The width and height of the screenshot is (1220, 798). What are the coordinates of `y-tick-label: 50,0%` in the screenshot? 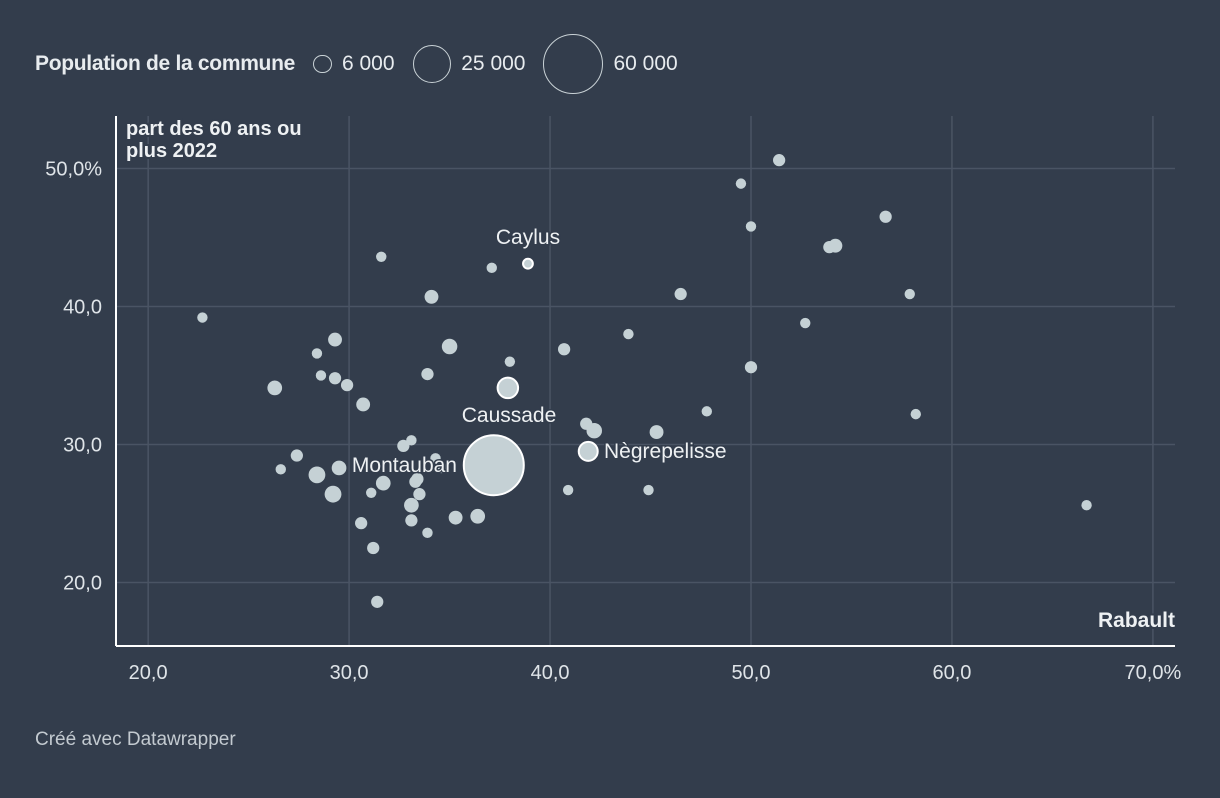 It's located at (73, 169).